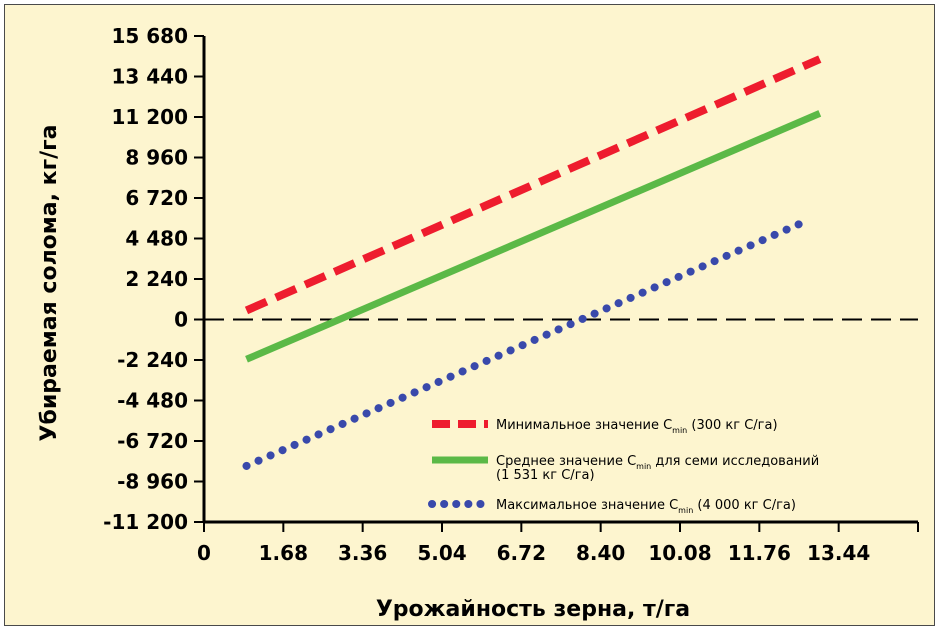 Image resolution: width=941 pixels, height=632 pixels. I want to click on y-tick-label: 13 440, so click(149, 77).